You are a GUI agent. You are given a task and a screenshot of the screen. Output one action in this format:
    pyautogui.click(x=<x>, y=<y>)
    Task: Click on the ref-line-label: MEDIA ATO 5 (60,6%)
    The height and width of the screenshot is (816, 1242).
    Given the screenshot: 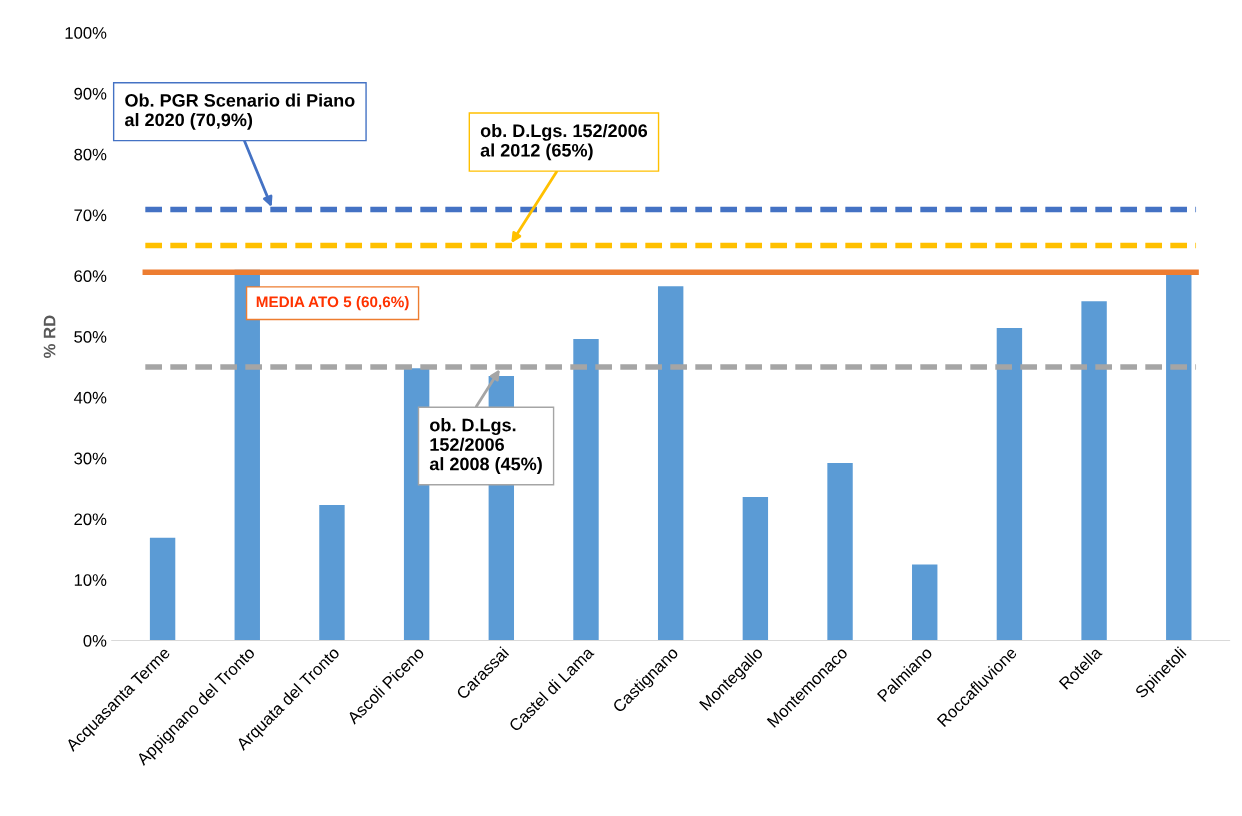 What is the action you would take?
    pyautogui.click(x=332, y=303)
    